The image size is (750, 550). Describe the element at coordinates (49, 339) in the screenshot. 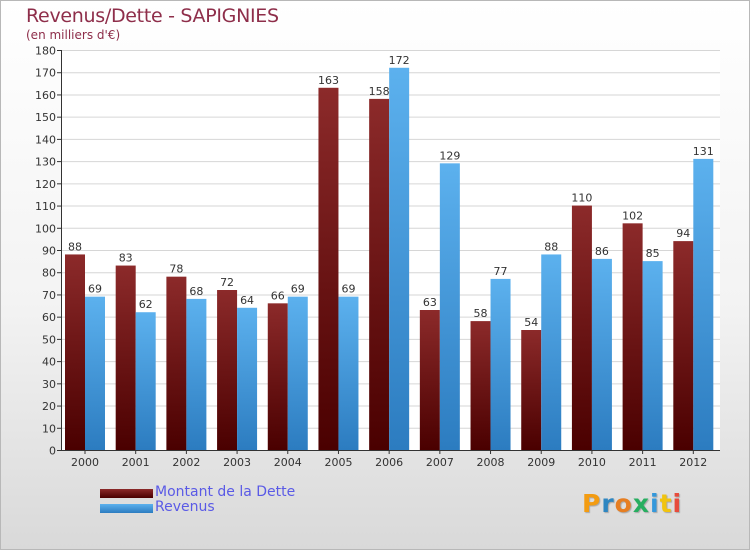

I see `y-tick-label: 50` at that location.